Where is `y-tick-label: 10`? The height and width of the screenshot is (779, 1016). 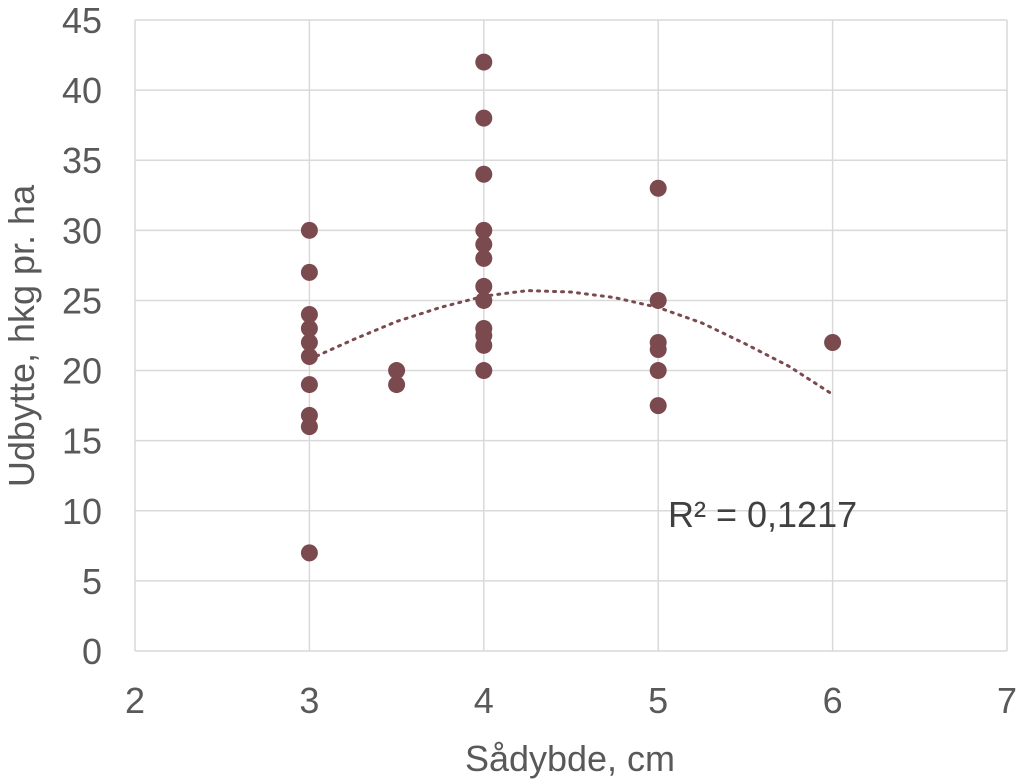 y-tick-label: 10 is located at coordinates (82, 511).